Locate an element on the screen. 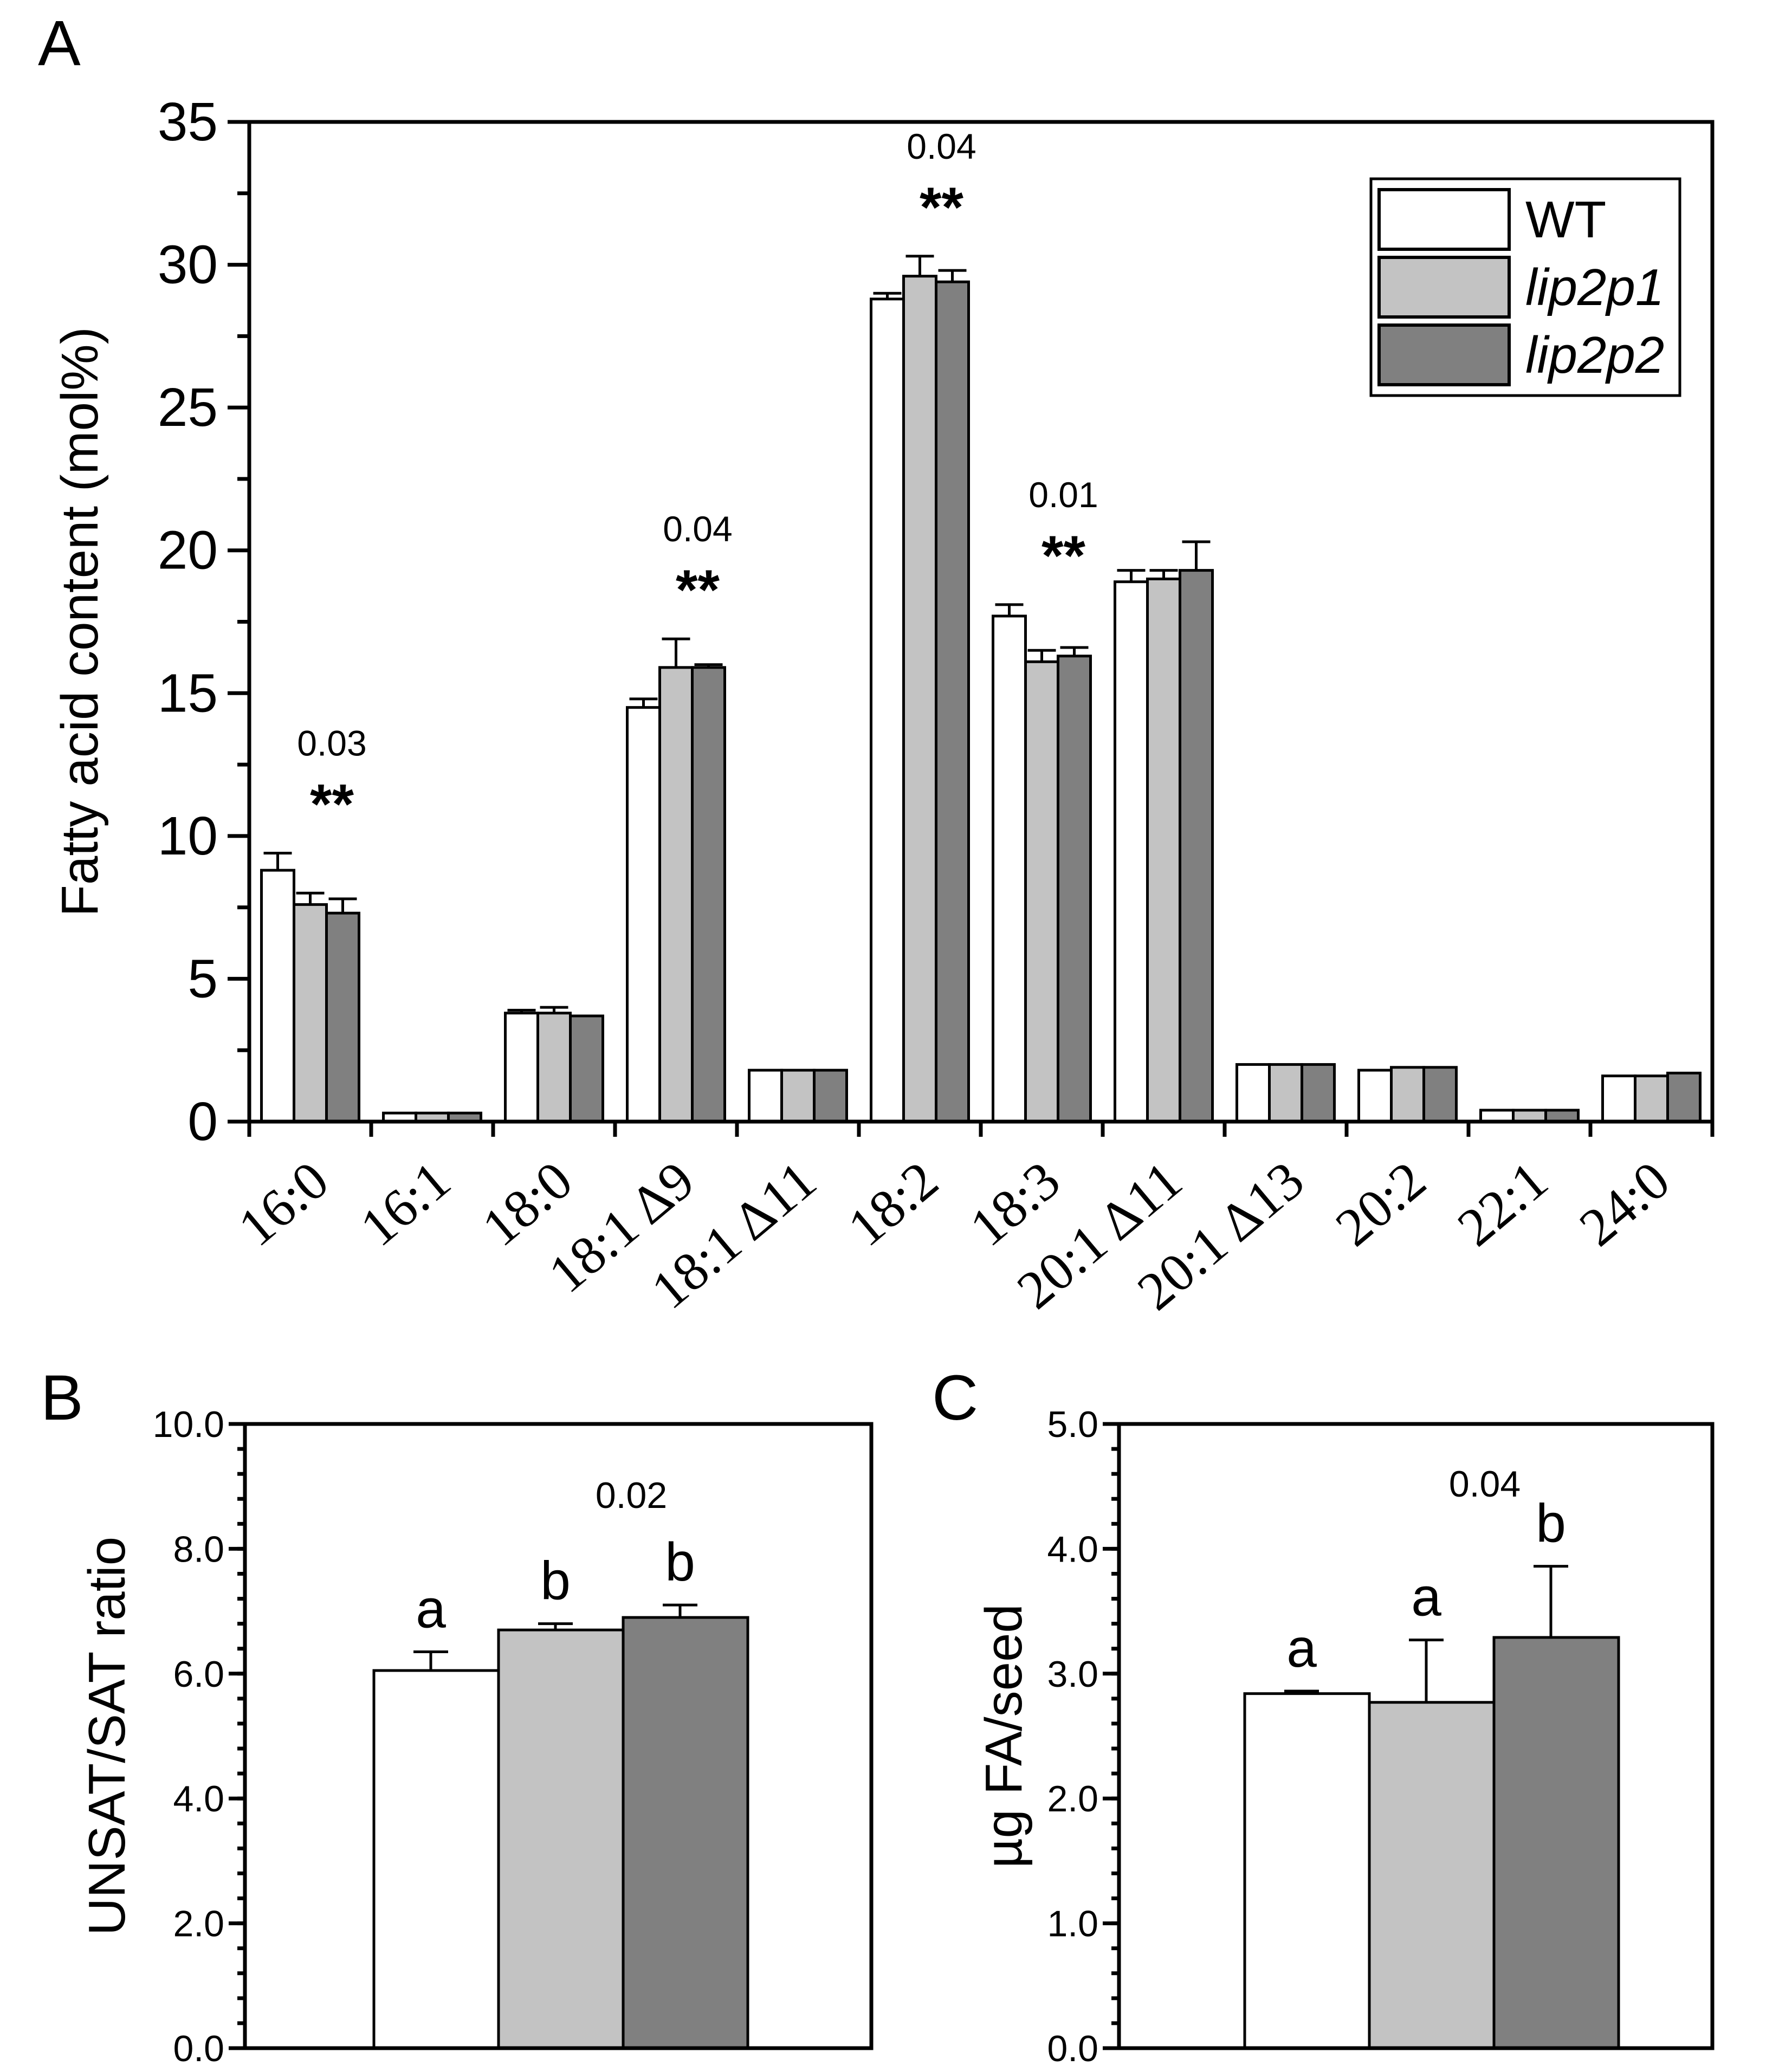 The image size is (1766, 2072). legend-swatch-lip2p1 is located at coordinates (1444, 287).